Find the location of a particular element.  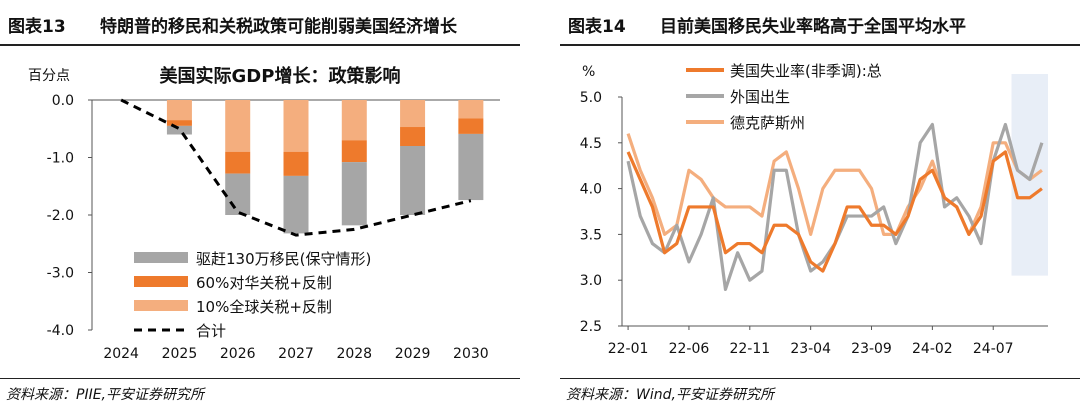

x-tick-label: 24-02 is located at coordinates (932, 349).